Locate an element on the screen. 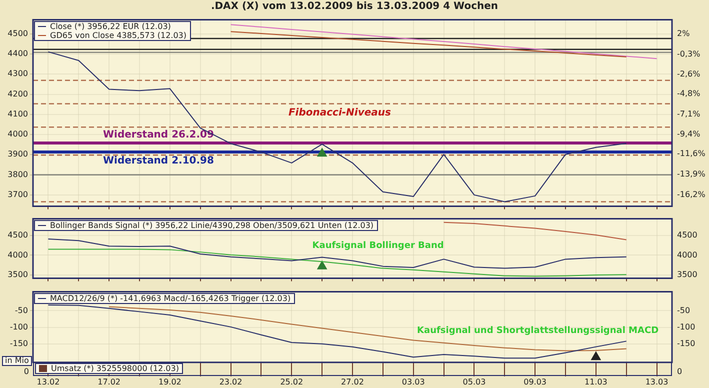  annotation: Kaufsignal und Shortglattstellungssignal MACD is located at coordinates (538, 331).